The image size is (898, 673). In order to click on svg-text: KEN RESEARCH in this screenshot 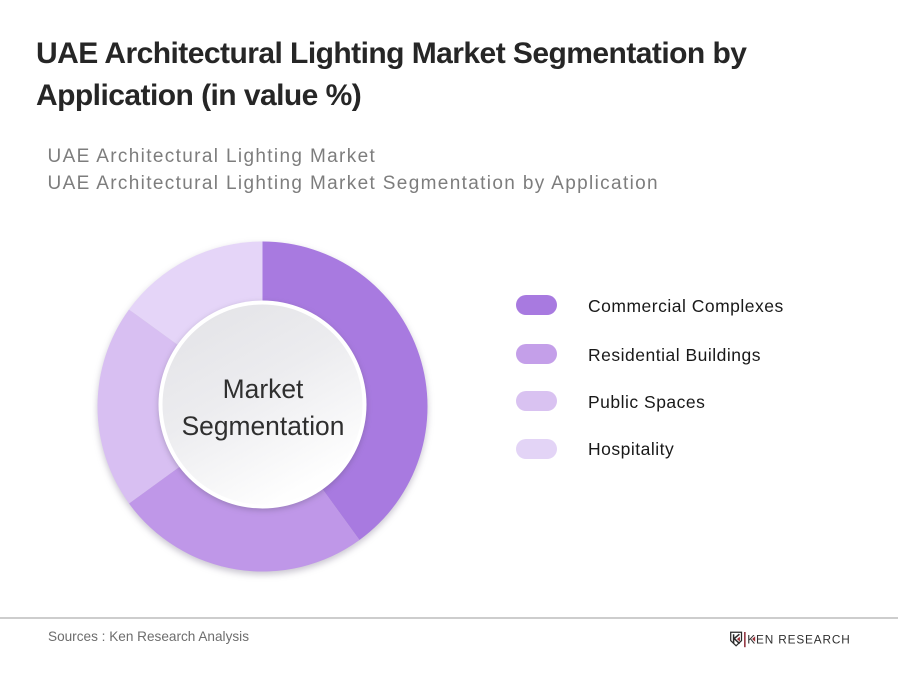, I will do `click(798, 639)`.